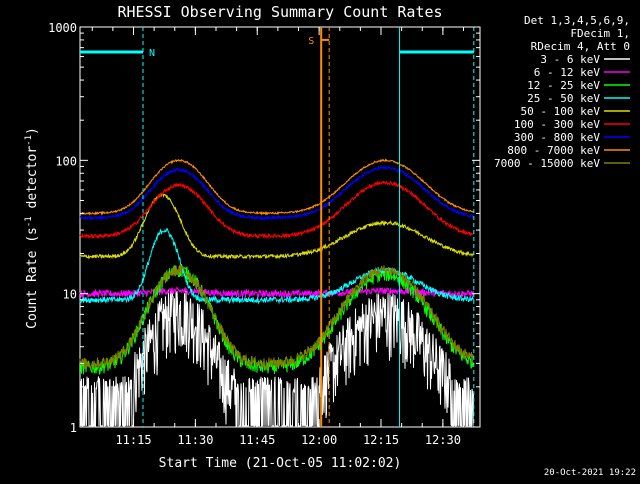 The image size is (640, 484). I want to click on legend-entry-label: 25 - 50 keV, so click(563, 98).